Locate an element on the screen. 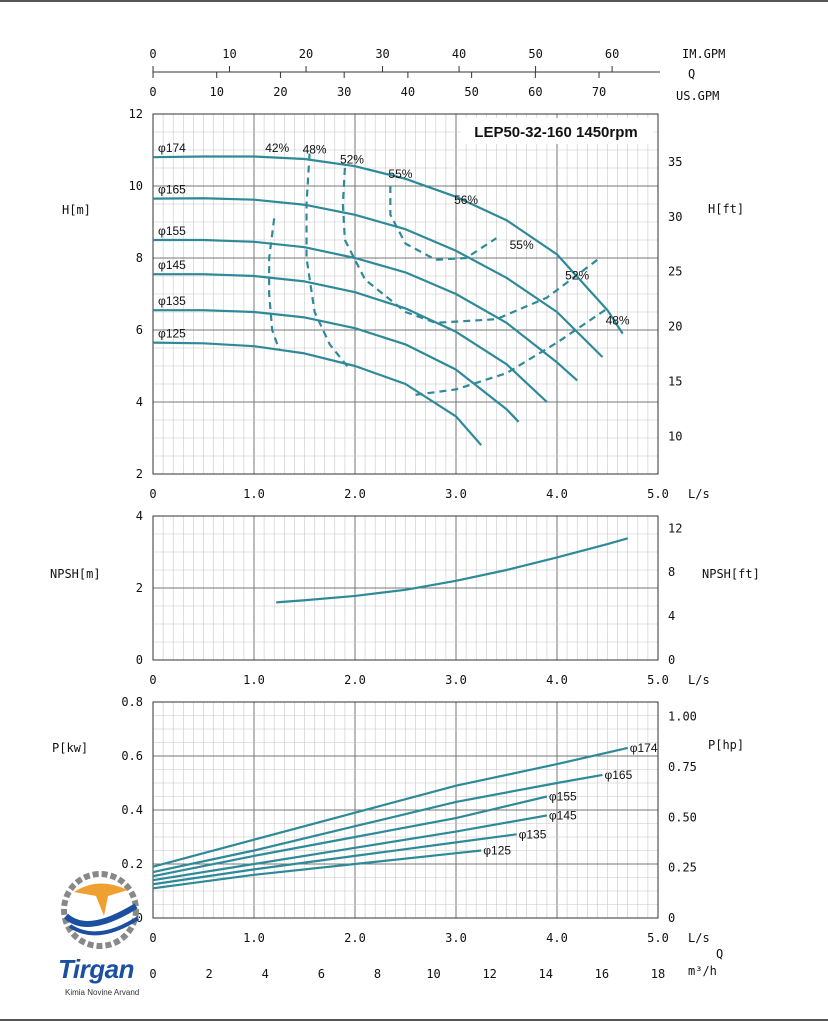  head-y2-tick: 15 is located at coordinates (675, 381).